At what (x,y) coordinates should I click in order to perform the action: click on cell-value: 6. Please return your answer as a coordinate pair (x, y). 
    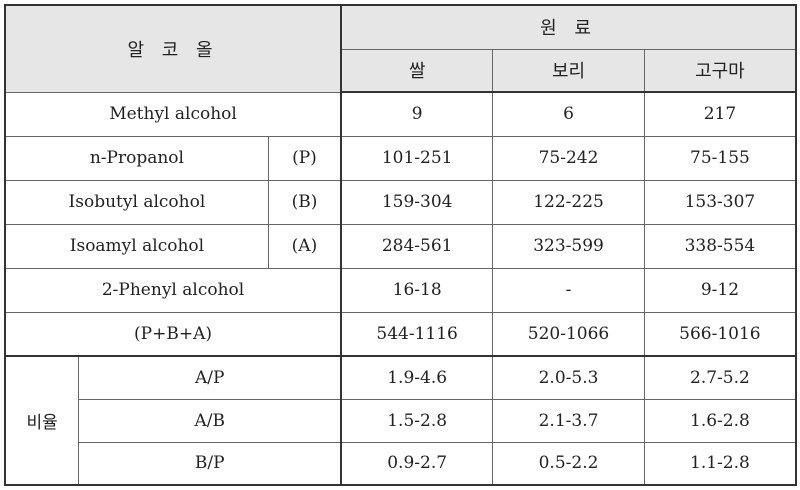
    Looking at the image, I should click on (568, 114).